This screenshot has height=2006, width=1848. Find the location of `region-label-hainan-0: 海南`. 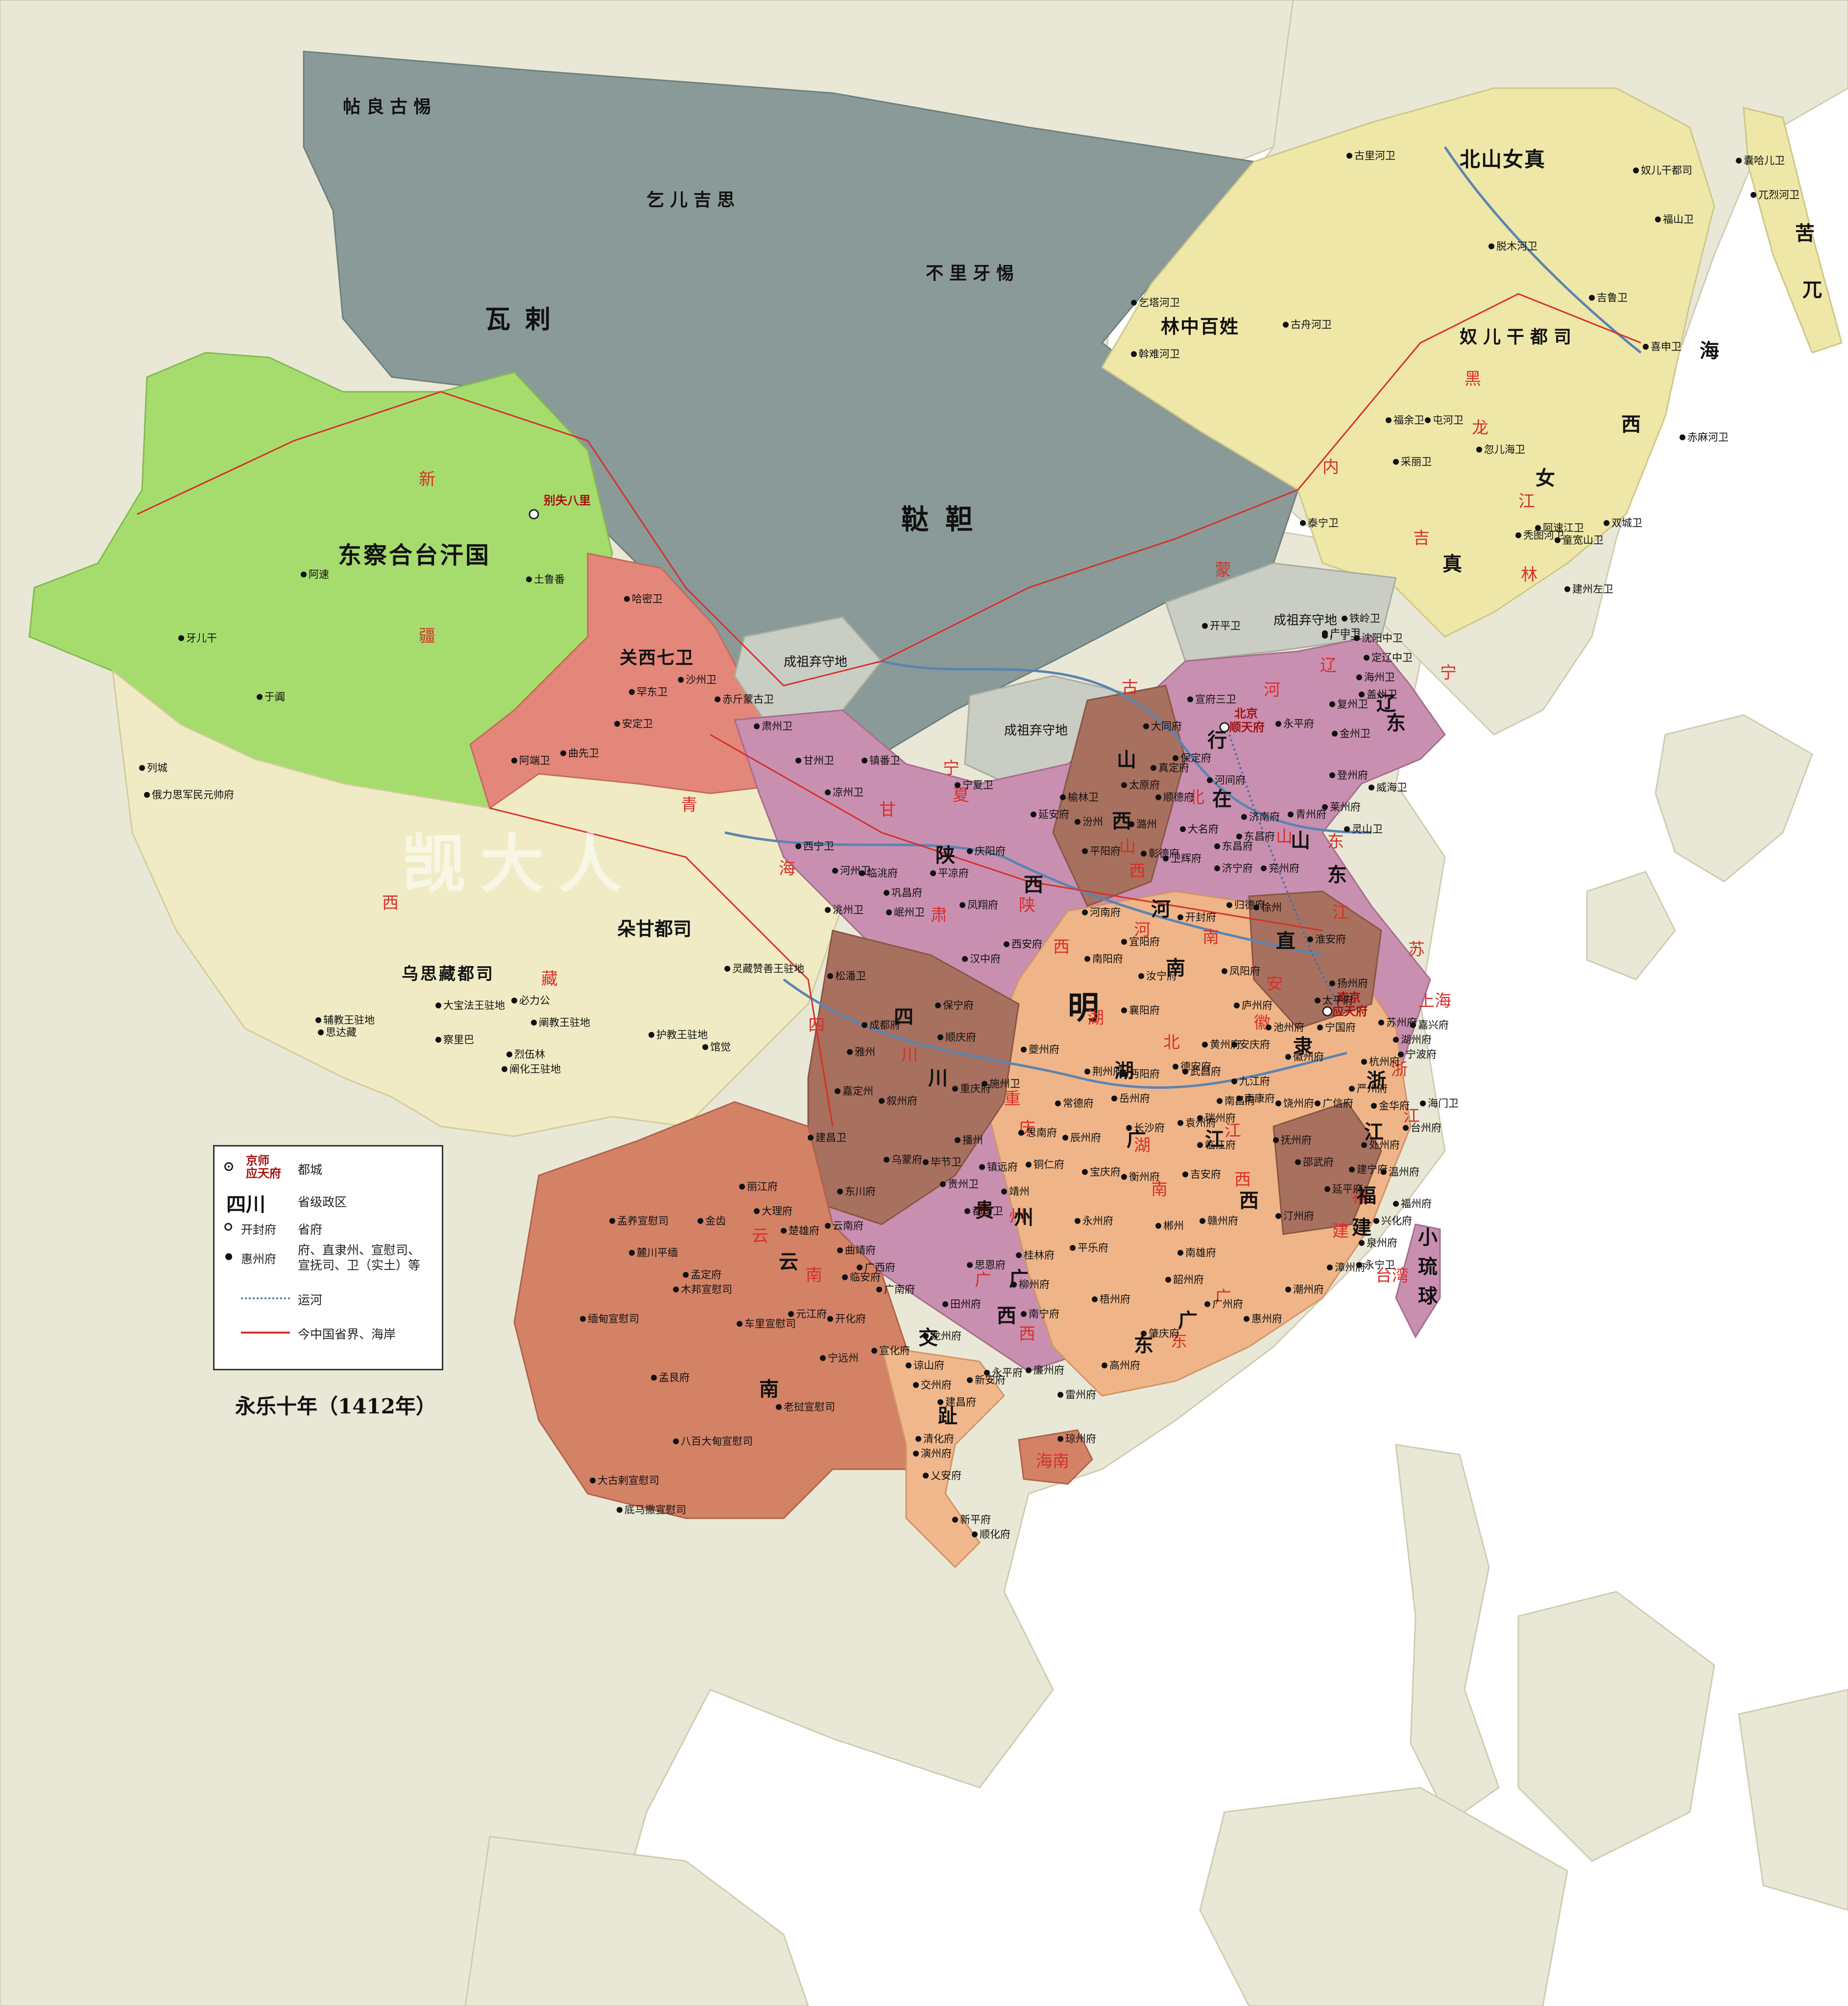

region-label-hainan-0: 海南 is located at coordinates (1052, 1461).